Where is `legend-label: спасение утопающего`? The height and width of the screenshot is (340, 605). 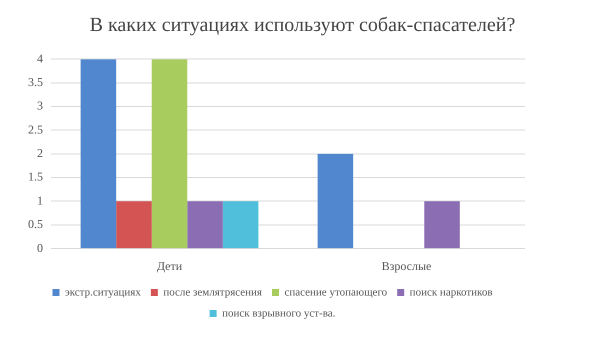 legend-label: спасение утопающего is located at coordinates (336, 292).